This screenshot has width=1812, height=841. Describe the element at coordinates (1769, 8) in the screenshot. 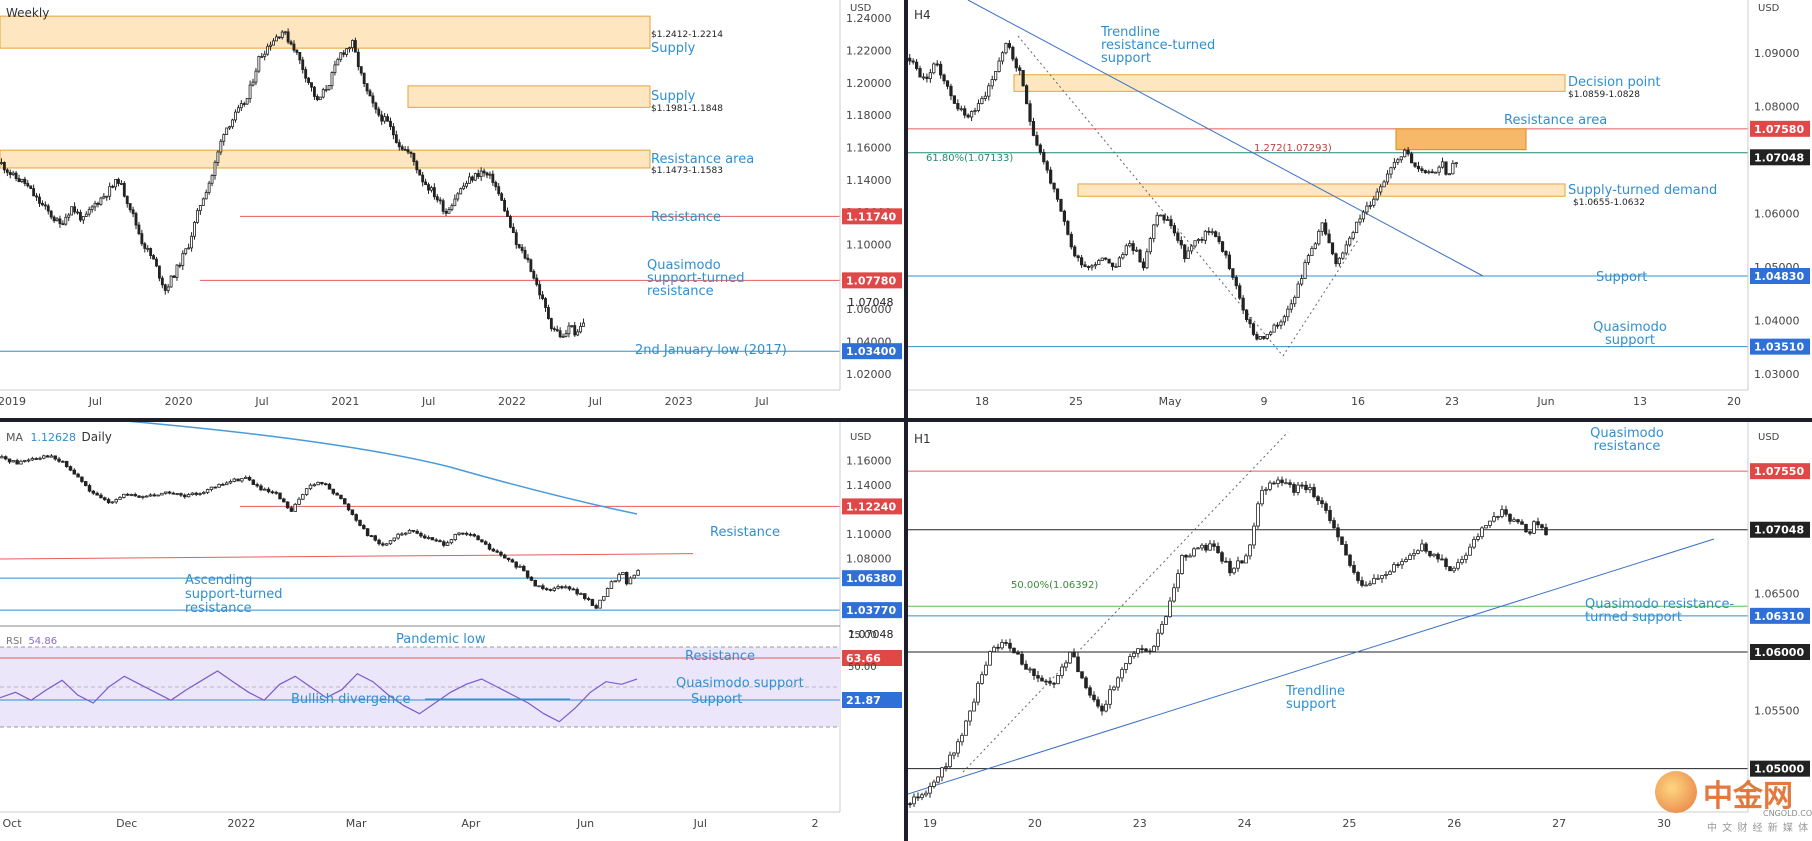

I see `currency-label: USD` at that location.